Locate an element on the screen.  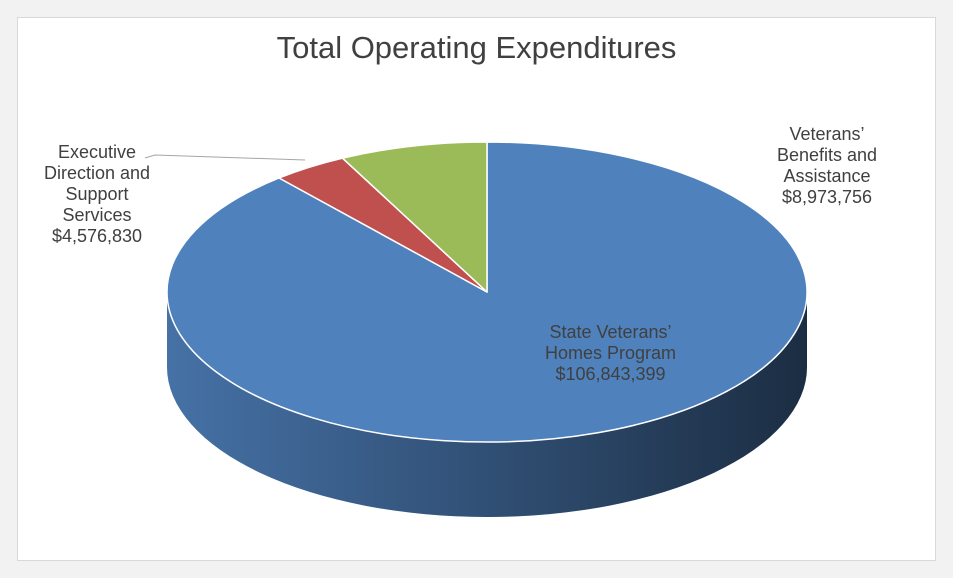
leader-line is located at coordinates (225, 157).